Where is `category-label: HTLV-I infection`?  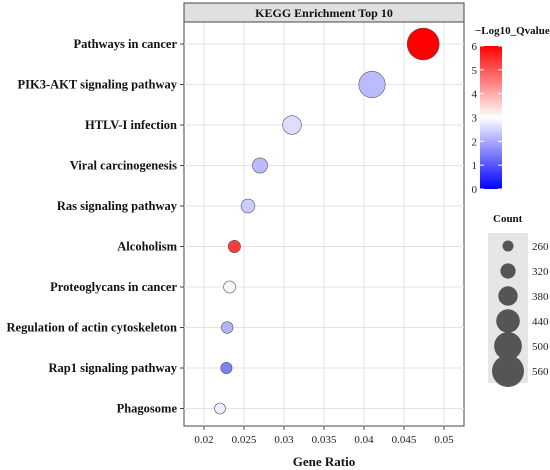
category-label: HTLV-I infection is located at coordinates (131, 125).